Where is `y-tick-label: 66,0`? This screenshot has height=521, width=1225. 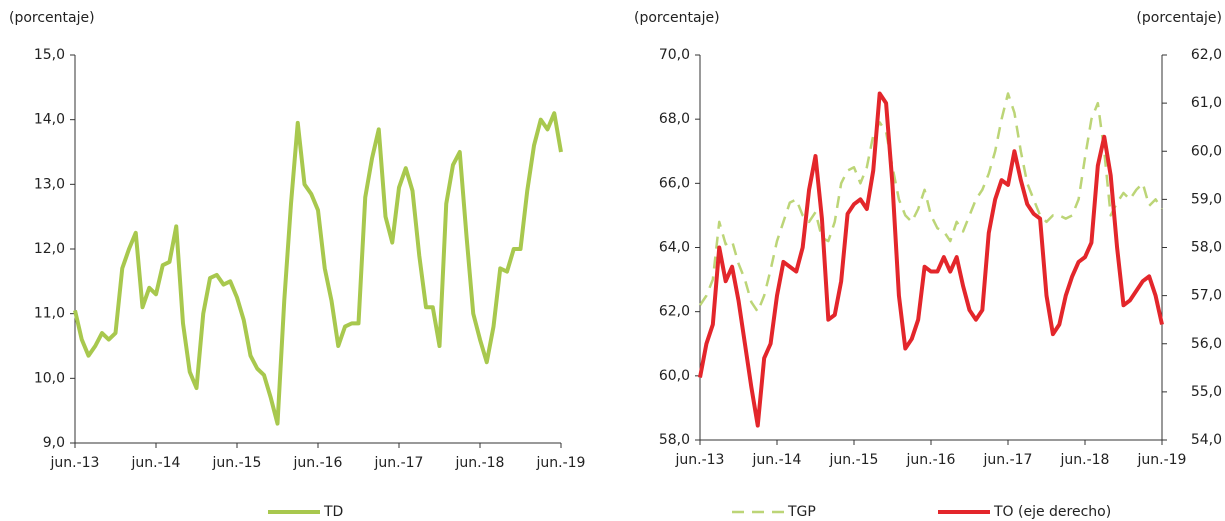 y-tick-label: 66,0 is located at coordinates (674, 183).